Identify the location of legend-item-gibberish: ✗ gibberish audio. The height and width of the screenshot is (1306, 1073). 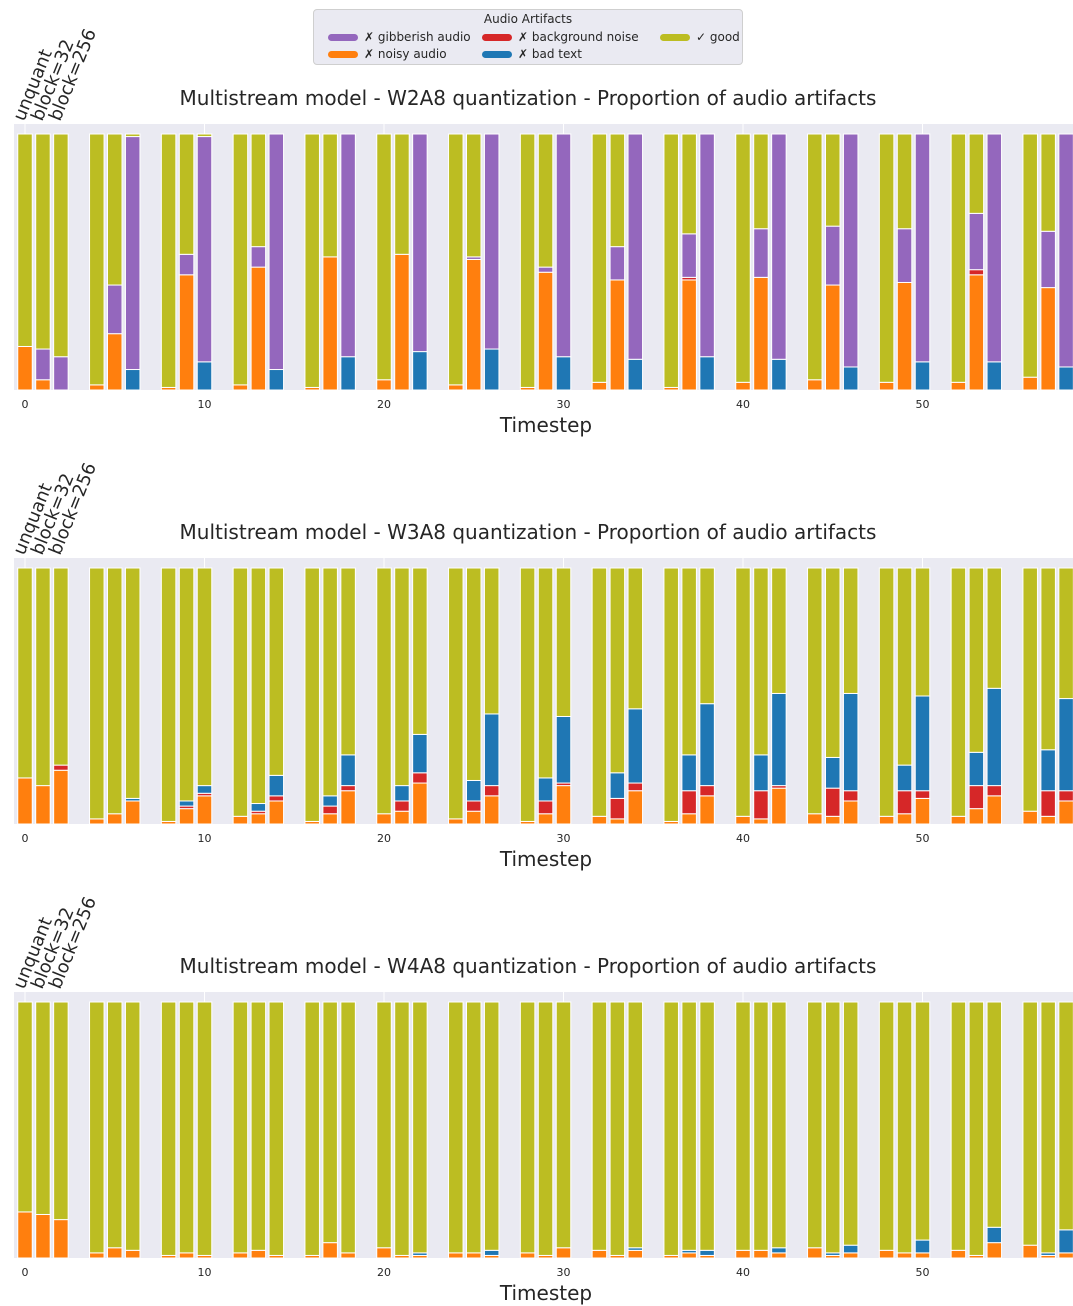
(399, 37).